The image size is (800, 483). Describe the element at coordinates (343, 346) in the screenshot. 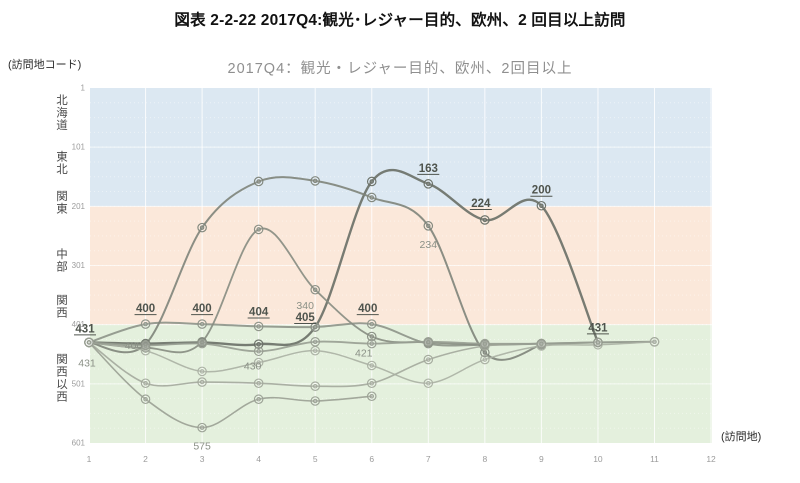

I see `series-line-flat-430-journey` at that location.